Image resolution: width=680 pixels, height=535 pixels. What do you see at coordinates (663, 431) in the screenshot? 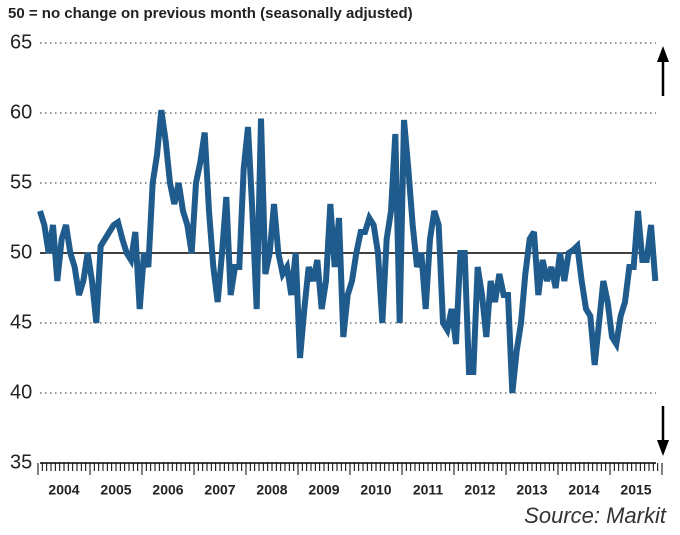
I see `down-arrow` at bounding box center [663, 431].